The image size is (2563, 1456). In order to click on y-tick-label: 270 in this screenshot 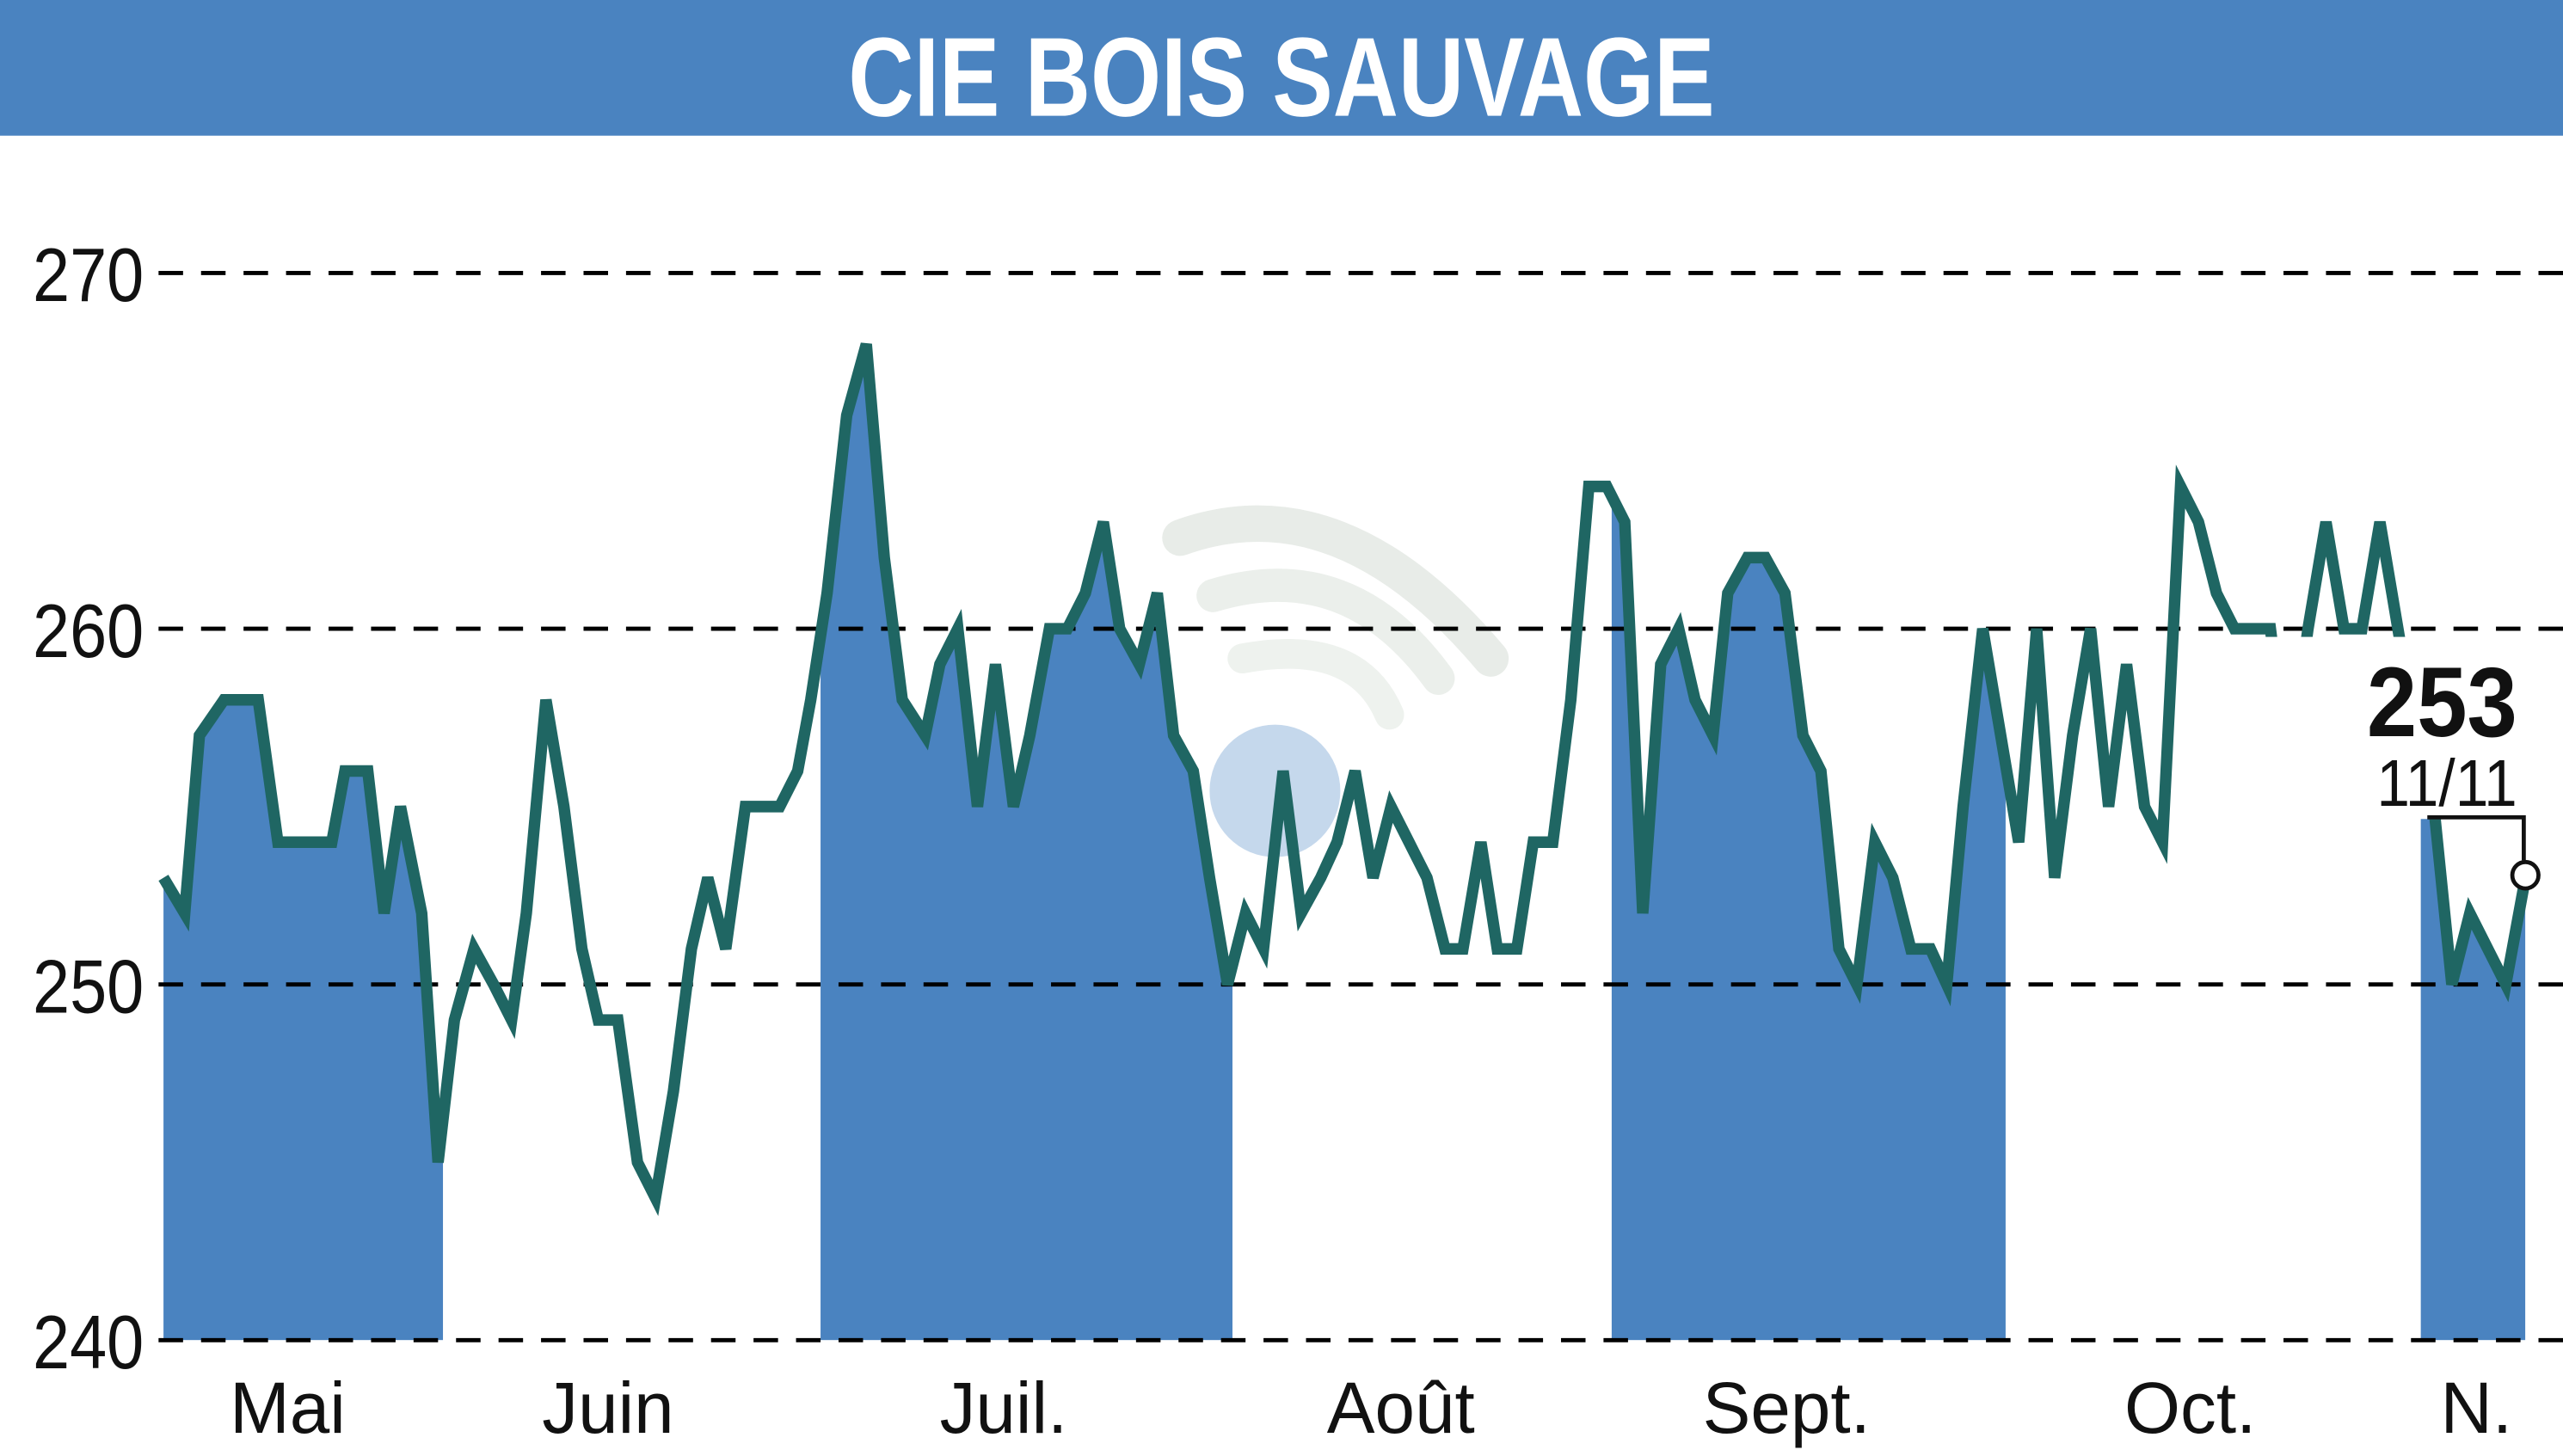, I will do `click(88, 275)`.